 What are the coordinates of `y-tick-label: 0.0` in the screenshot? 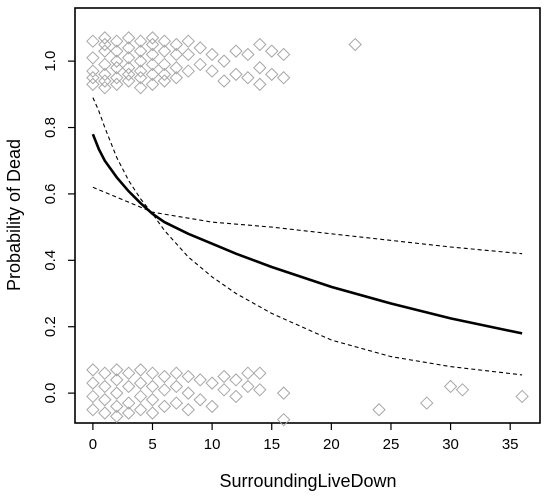 It's located at (50, 393).